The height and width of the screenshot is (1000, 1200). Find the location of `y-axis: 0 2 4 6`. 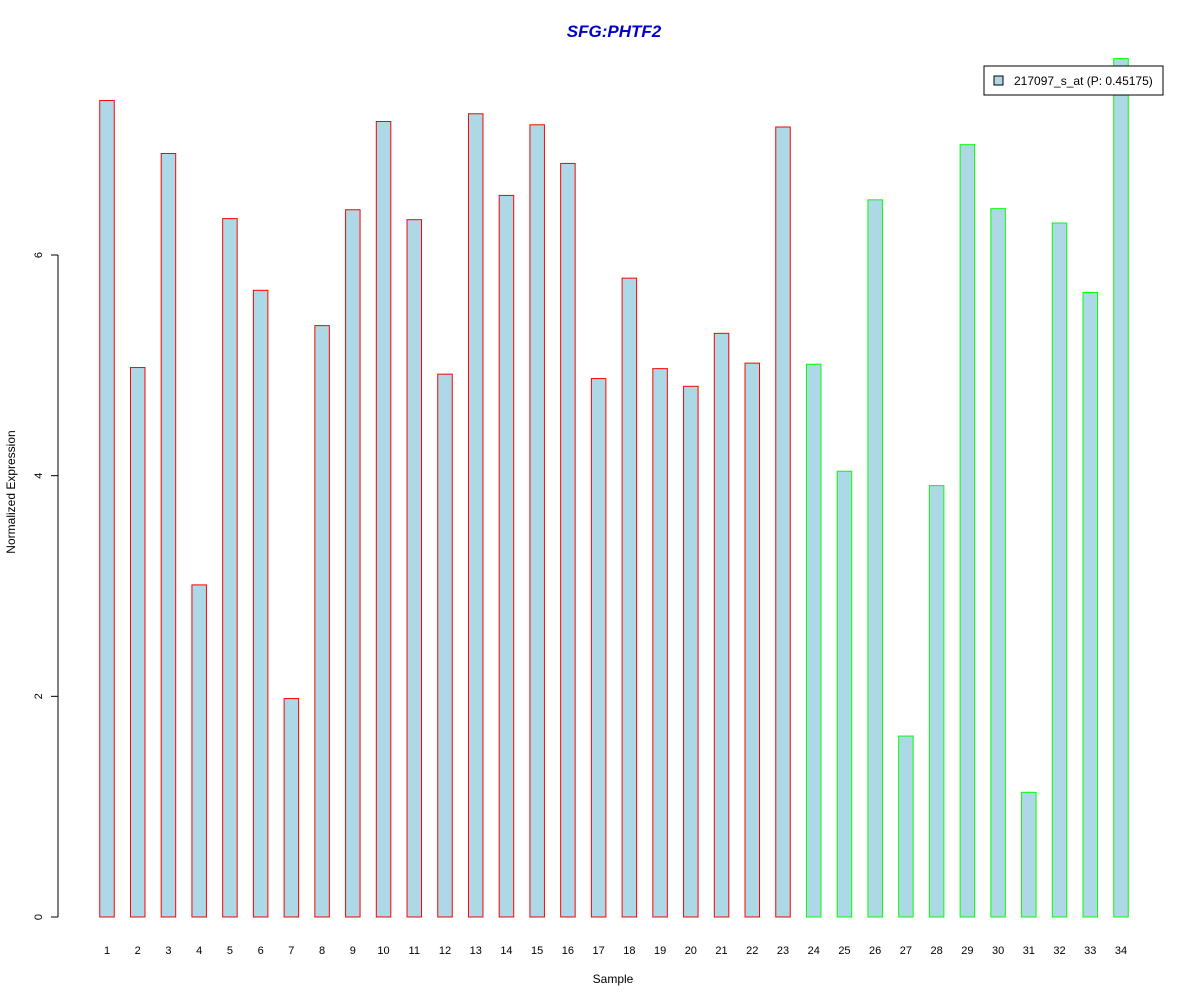

y-axis: 0 2 4 6 is located at coordinates (46, 586).